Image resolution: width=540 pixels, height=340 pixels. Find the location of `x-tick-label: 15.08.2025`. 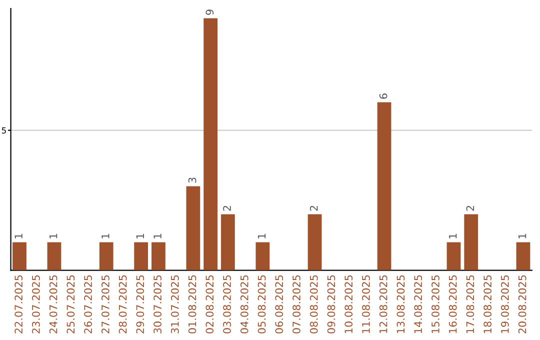

x-tick-label: 15.08.2025 is located at coordinates (436, 304).